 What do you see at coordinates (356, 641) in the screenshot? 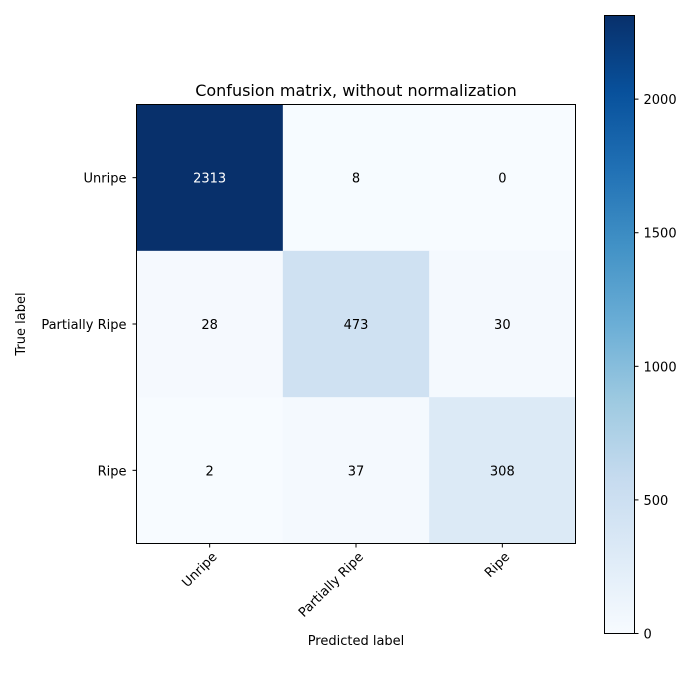
I see `x-axis-label: Predicted label` at bounding box center [356, 641].